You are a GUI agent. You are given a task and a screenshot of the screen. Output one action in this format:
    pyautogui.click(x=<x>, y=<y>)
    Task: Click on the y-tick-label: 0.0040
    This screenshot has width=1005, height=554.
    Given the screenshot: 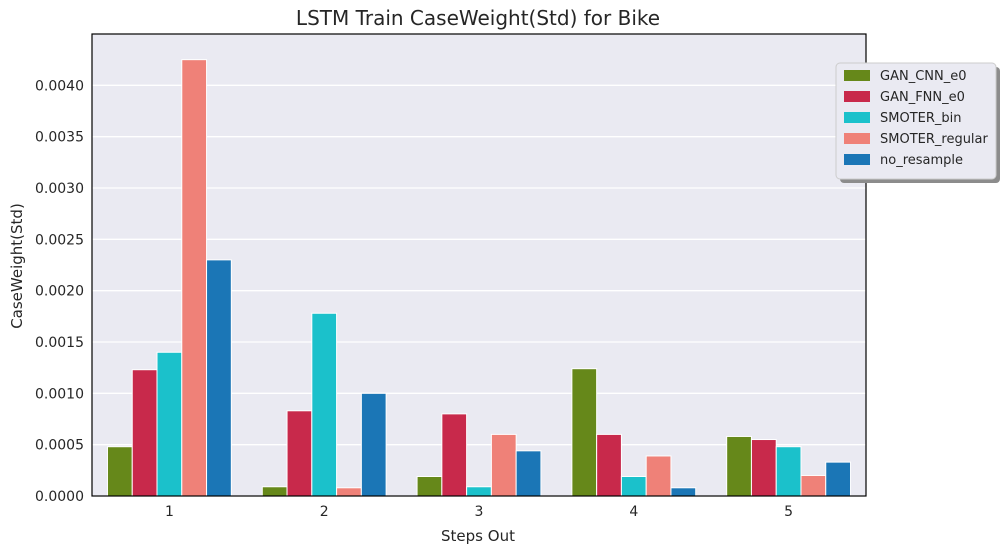 What is the action you would take?
    pyautogui.click(x=59, y=86)
    